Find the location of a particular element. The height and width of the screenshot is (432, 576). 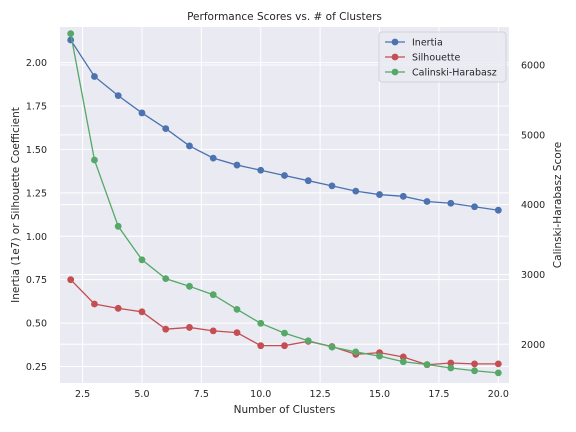

chart-title: Performance Scores vs. # of Clusters is located at coordinates (284, 17).